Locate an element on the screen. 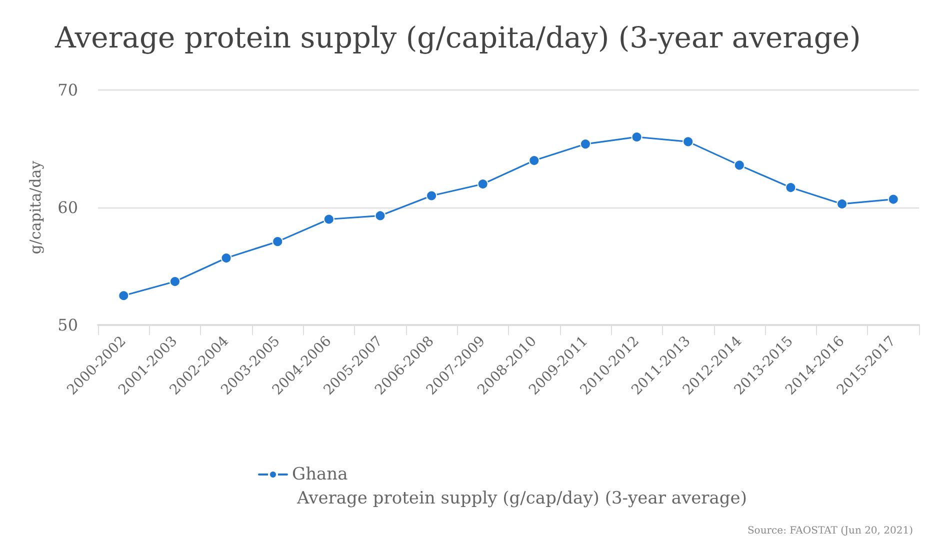 The width and height of the screenshot is (927, 542). y-axis-title: g/capita/day is located at coordinates (35, 207).